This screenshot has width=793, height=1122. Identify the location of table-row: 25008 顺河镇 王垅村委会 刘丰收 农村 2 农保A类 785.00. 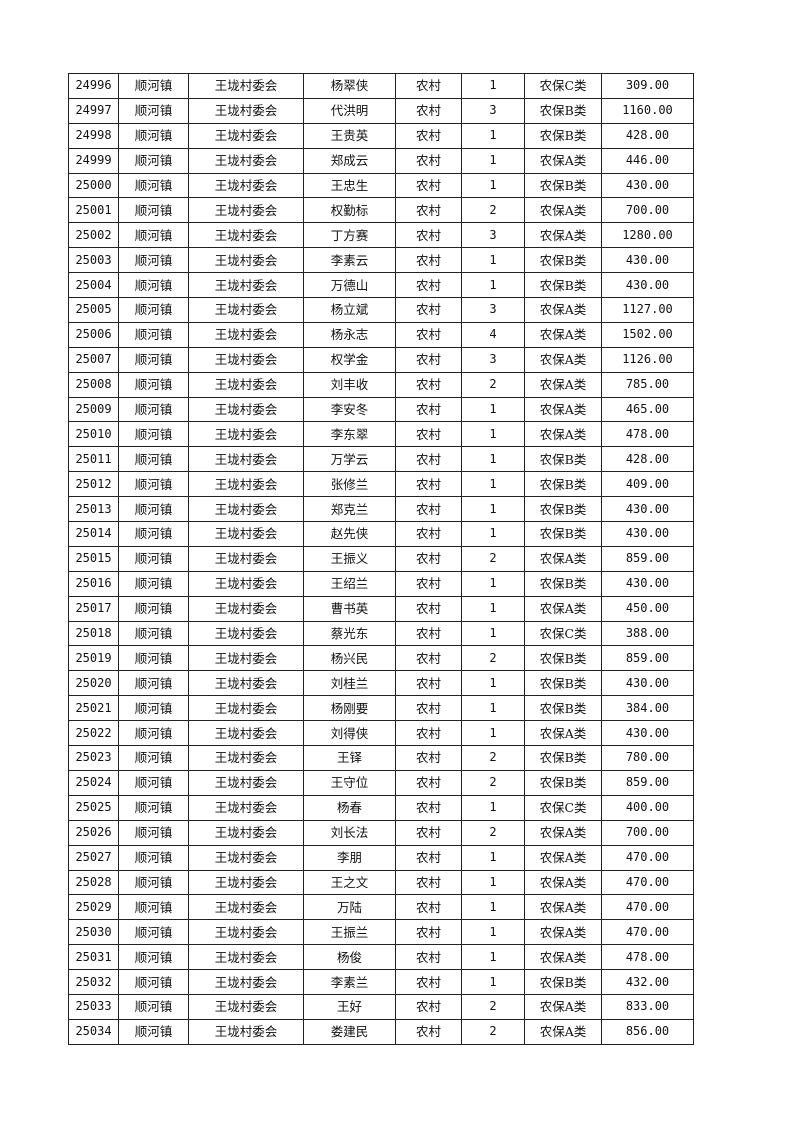
(381, 384).